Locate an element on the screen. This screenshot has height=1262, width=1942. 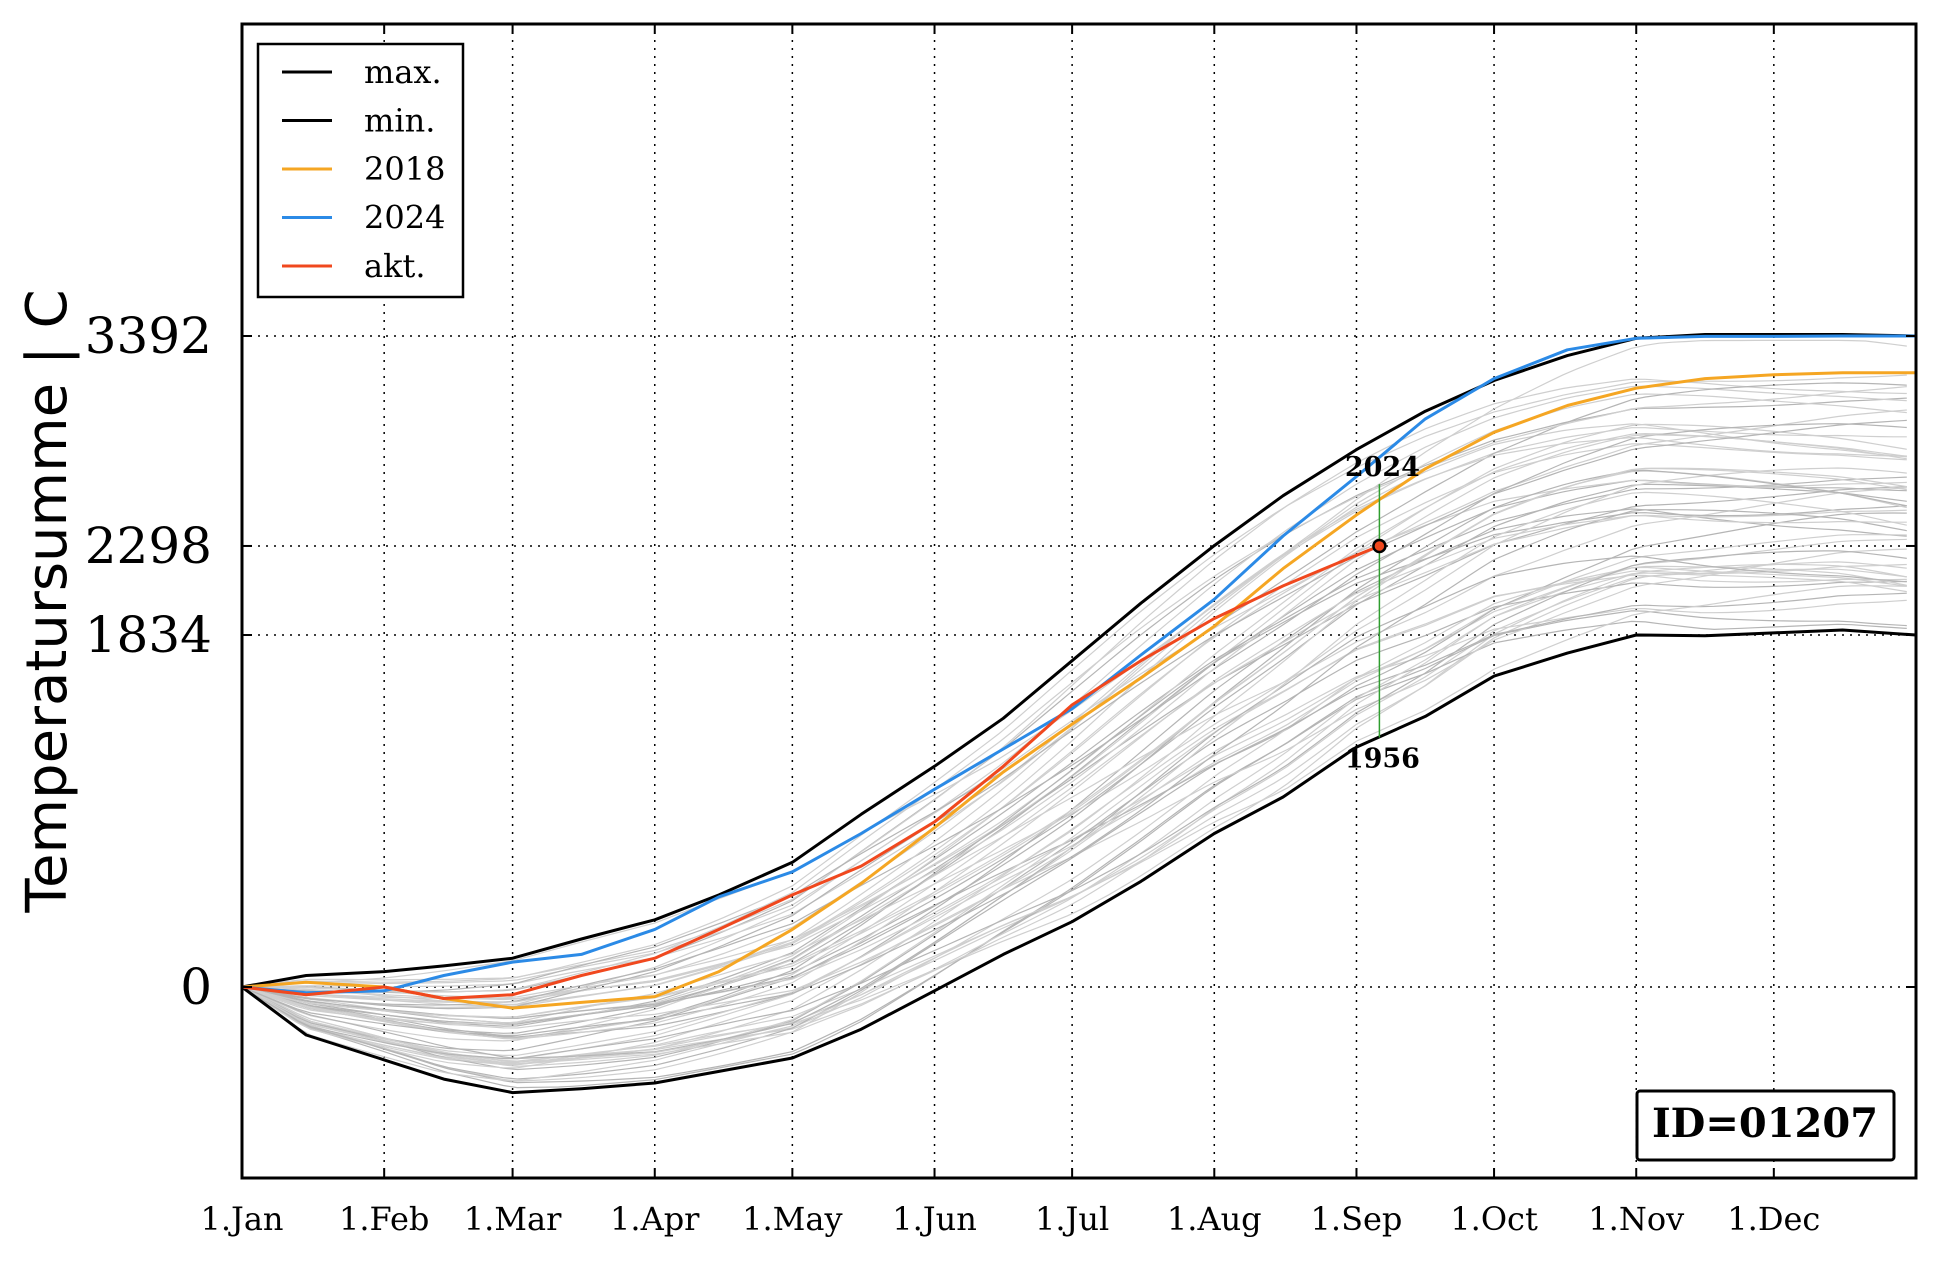
legend-item: 2018 is located at coordinates (363, 169).